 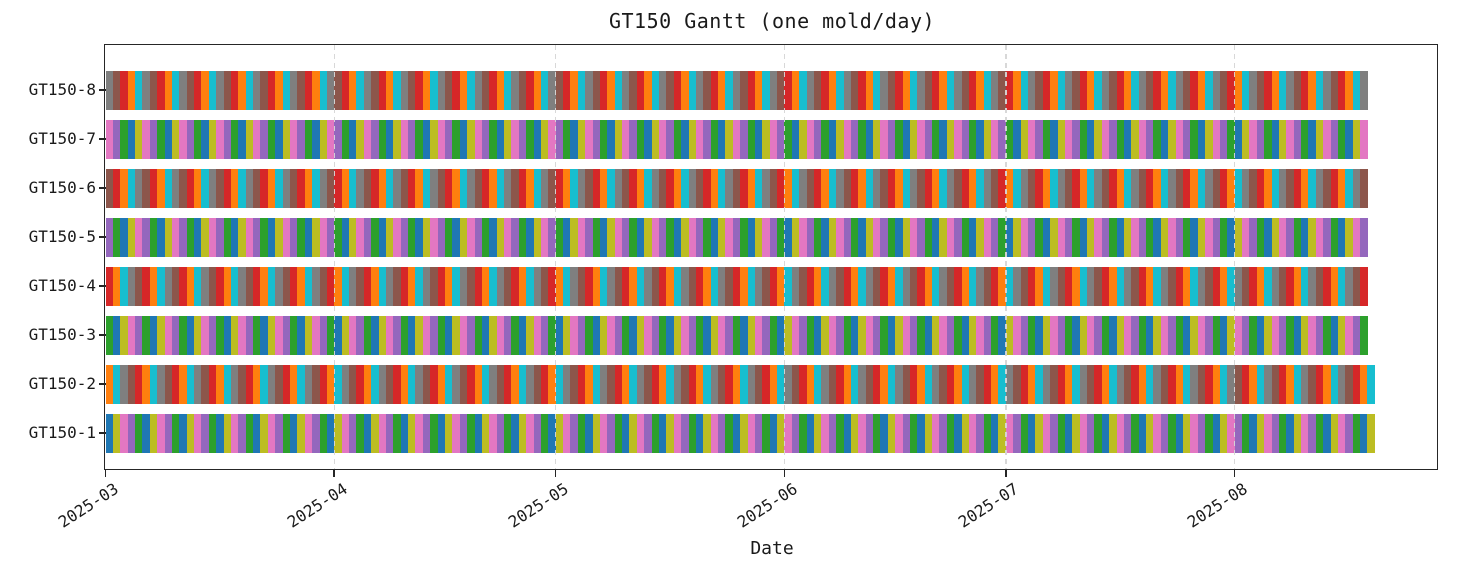 I want to click on x-tick-mark, so click(x=1234, y=473).